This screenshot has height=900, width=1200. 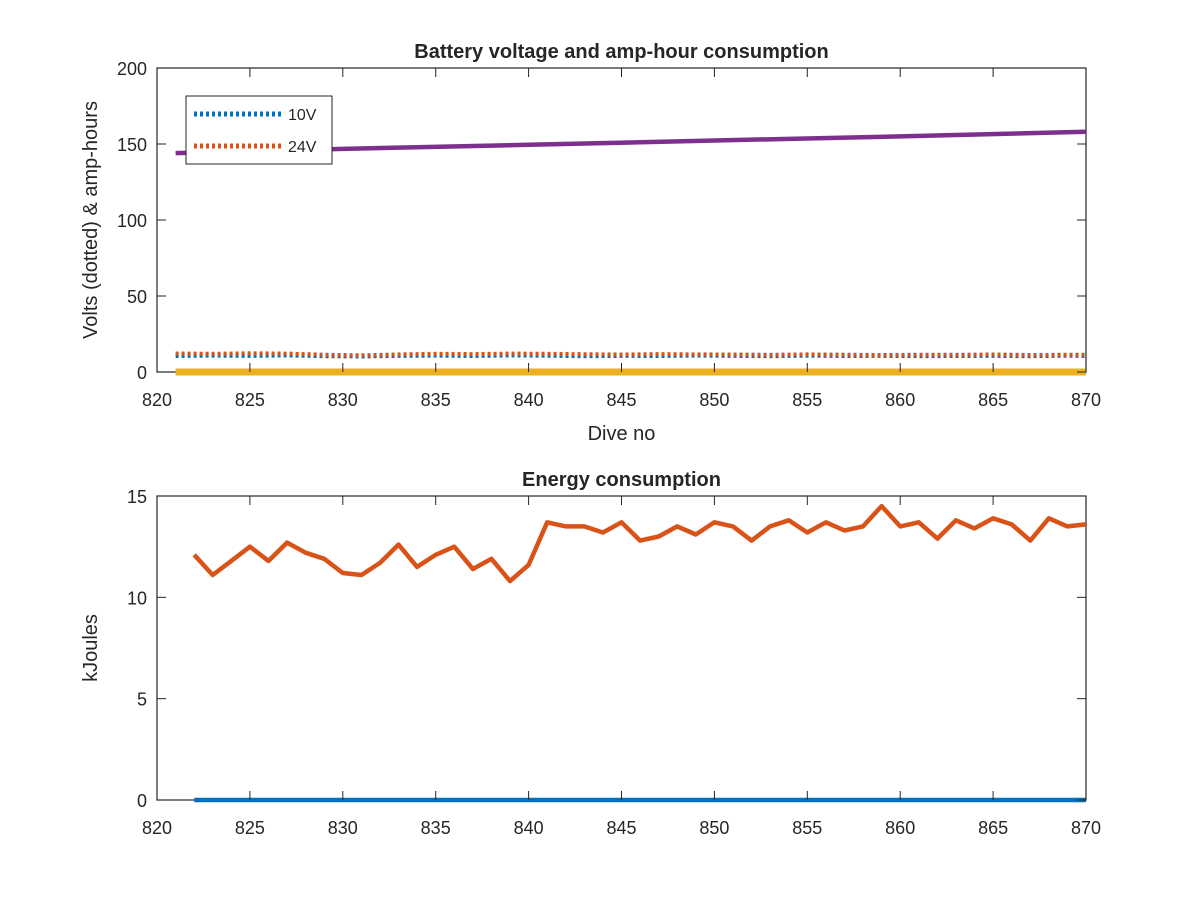 I want to click on legend-label-10v: 10V, so click(x=302, y=115).